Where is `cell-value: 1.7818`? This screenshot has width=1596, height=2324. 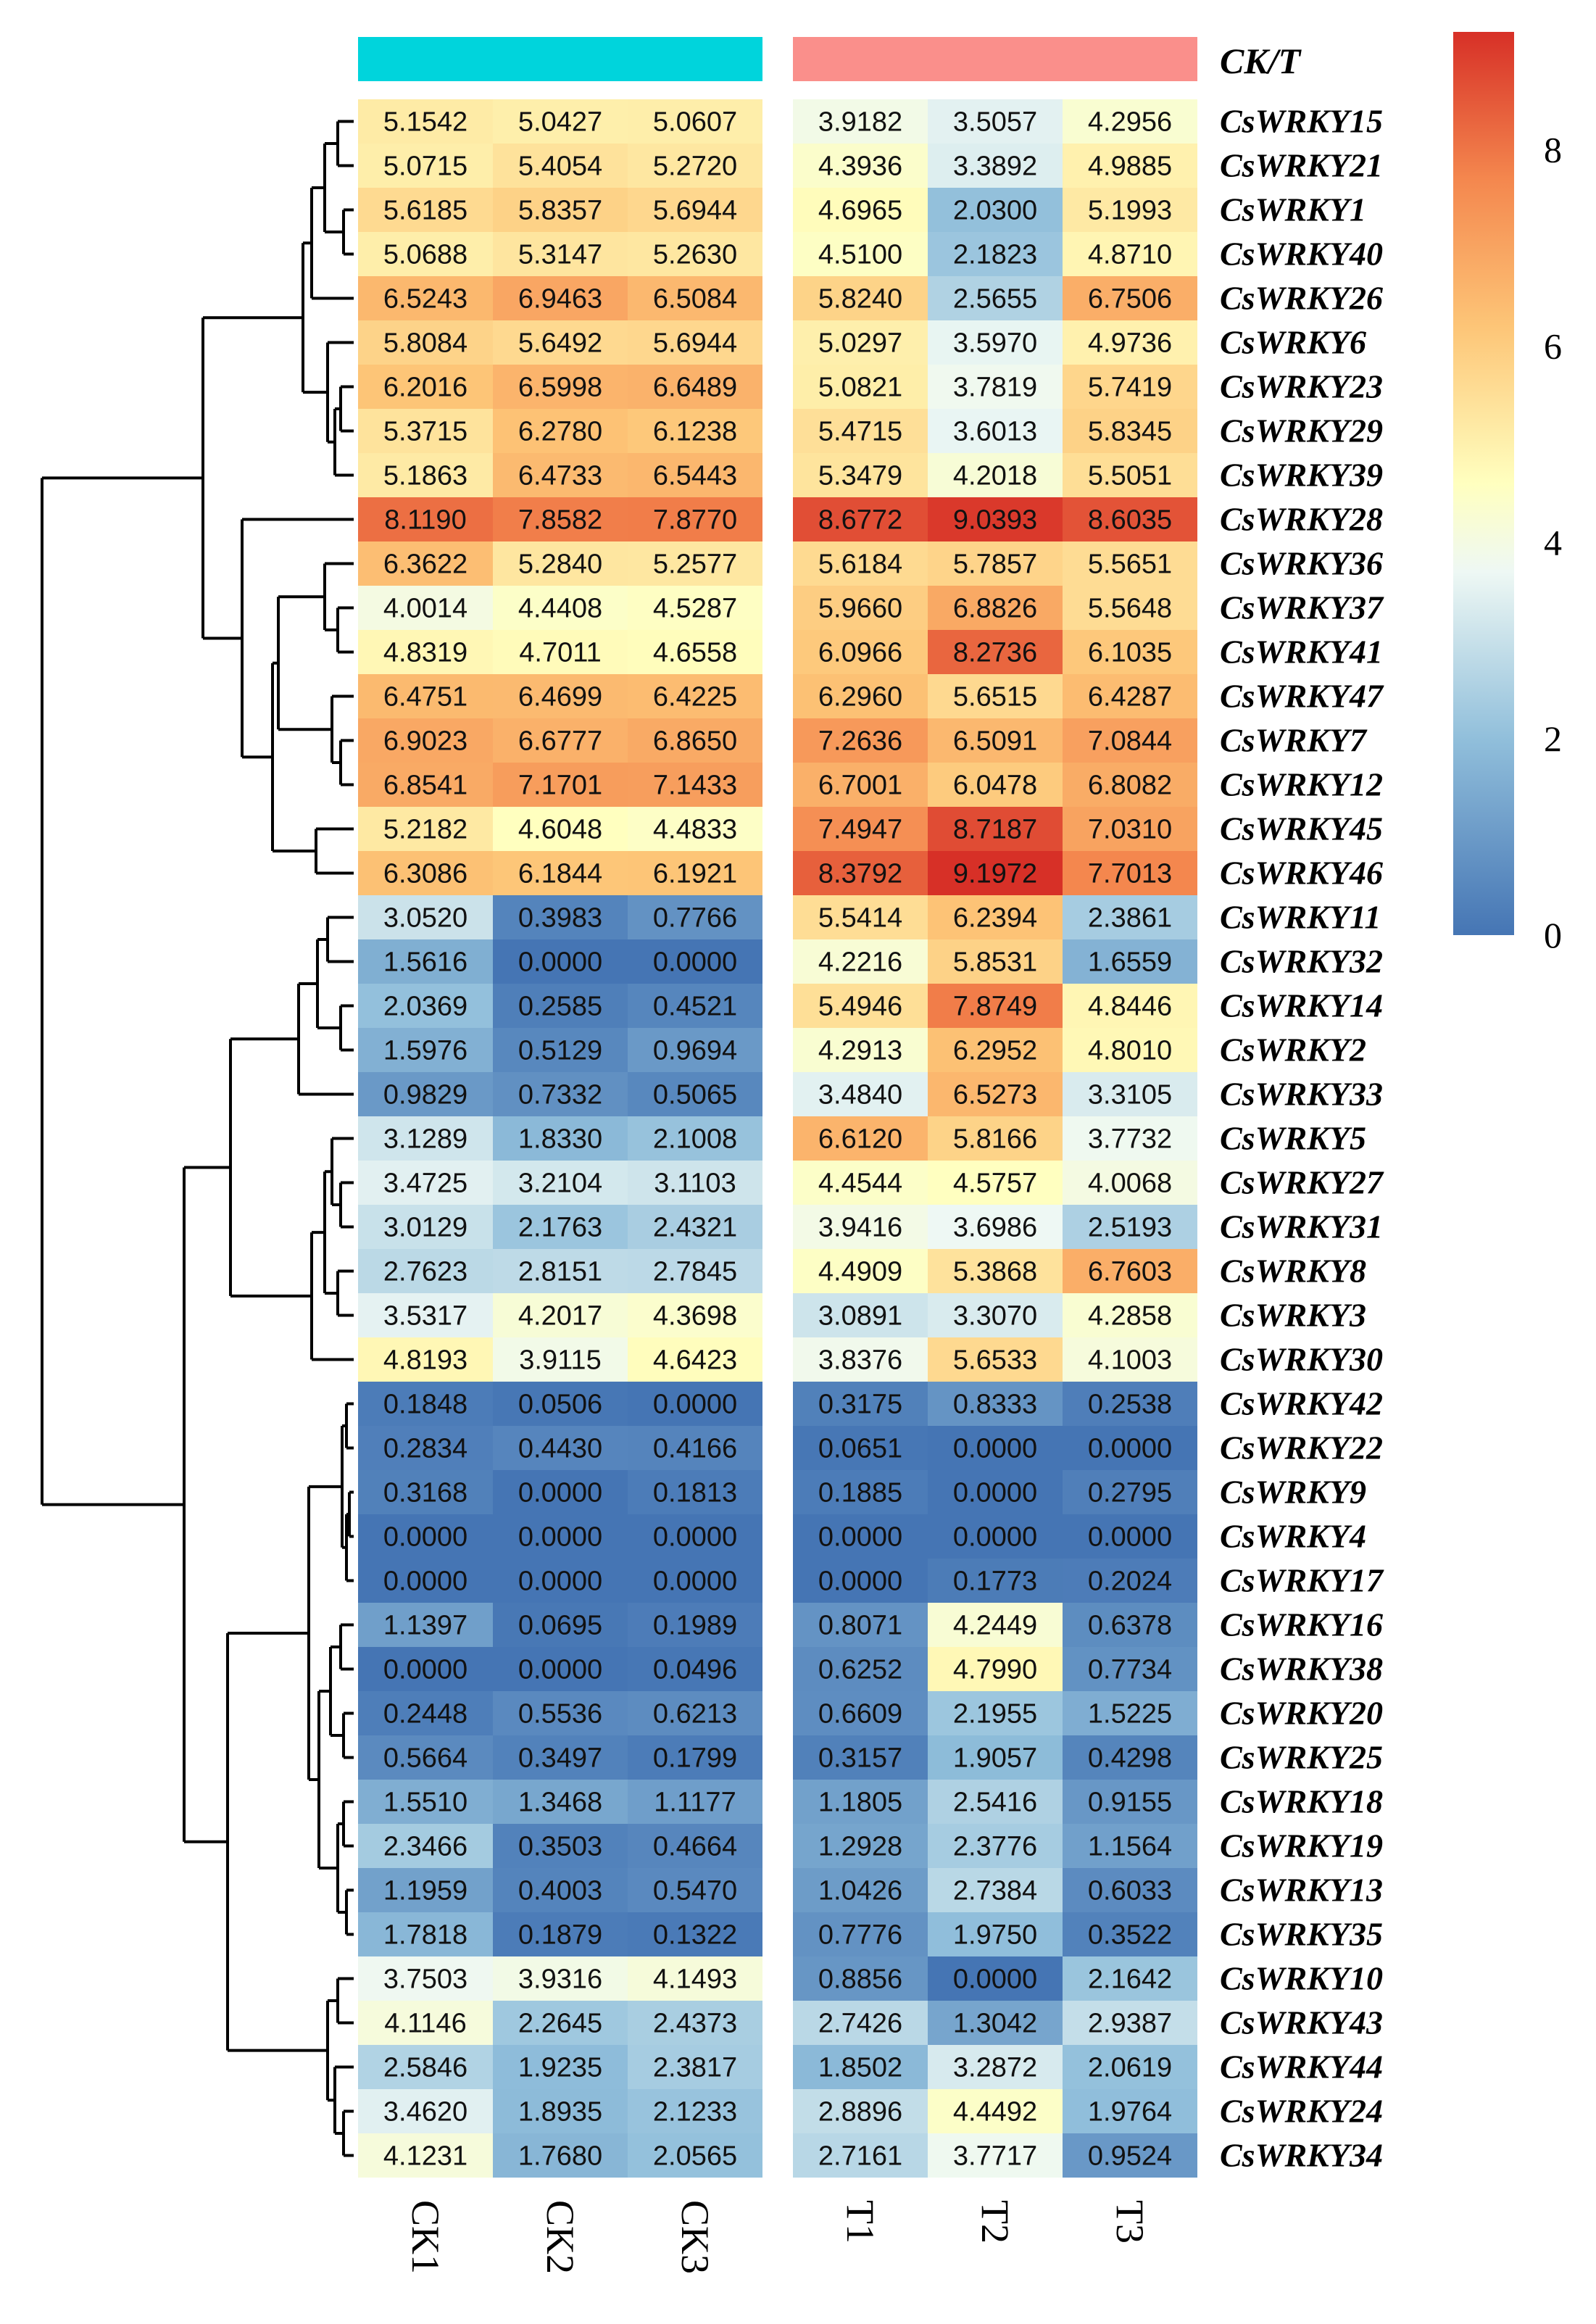
cell-value: 1.7818 is located at coordinates (425, 1935).